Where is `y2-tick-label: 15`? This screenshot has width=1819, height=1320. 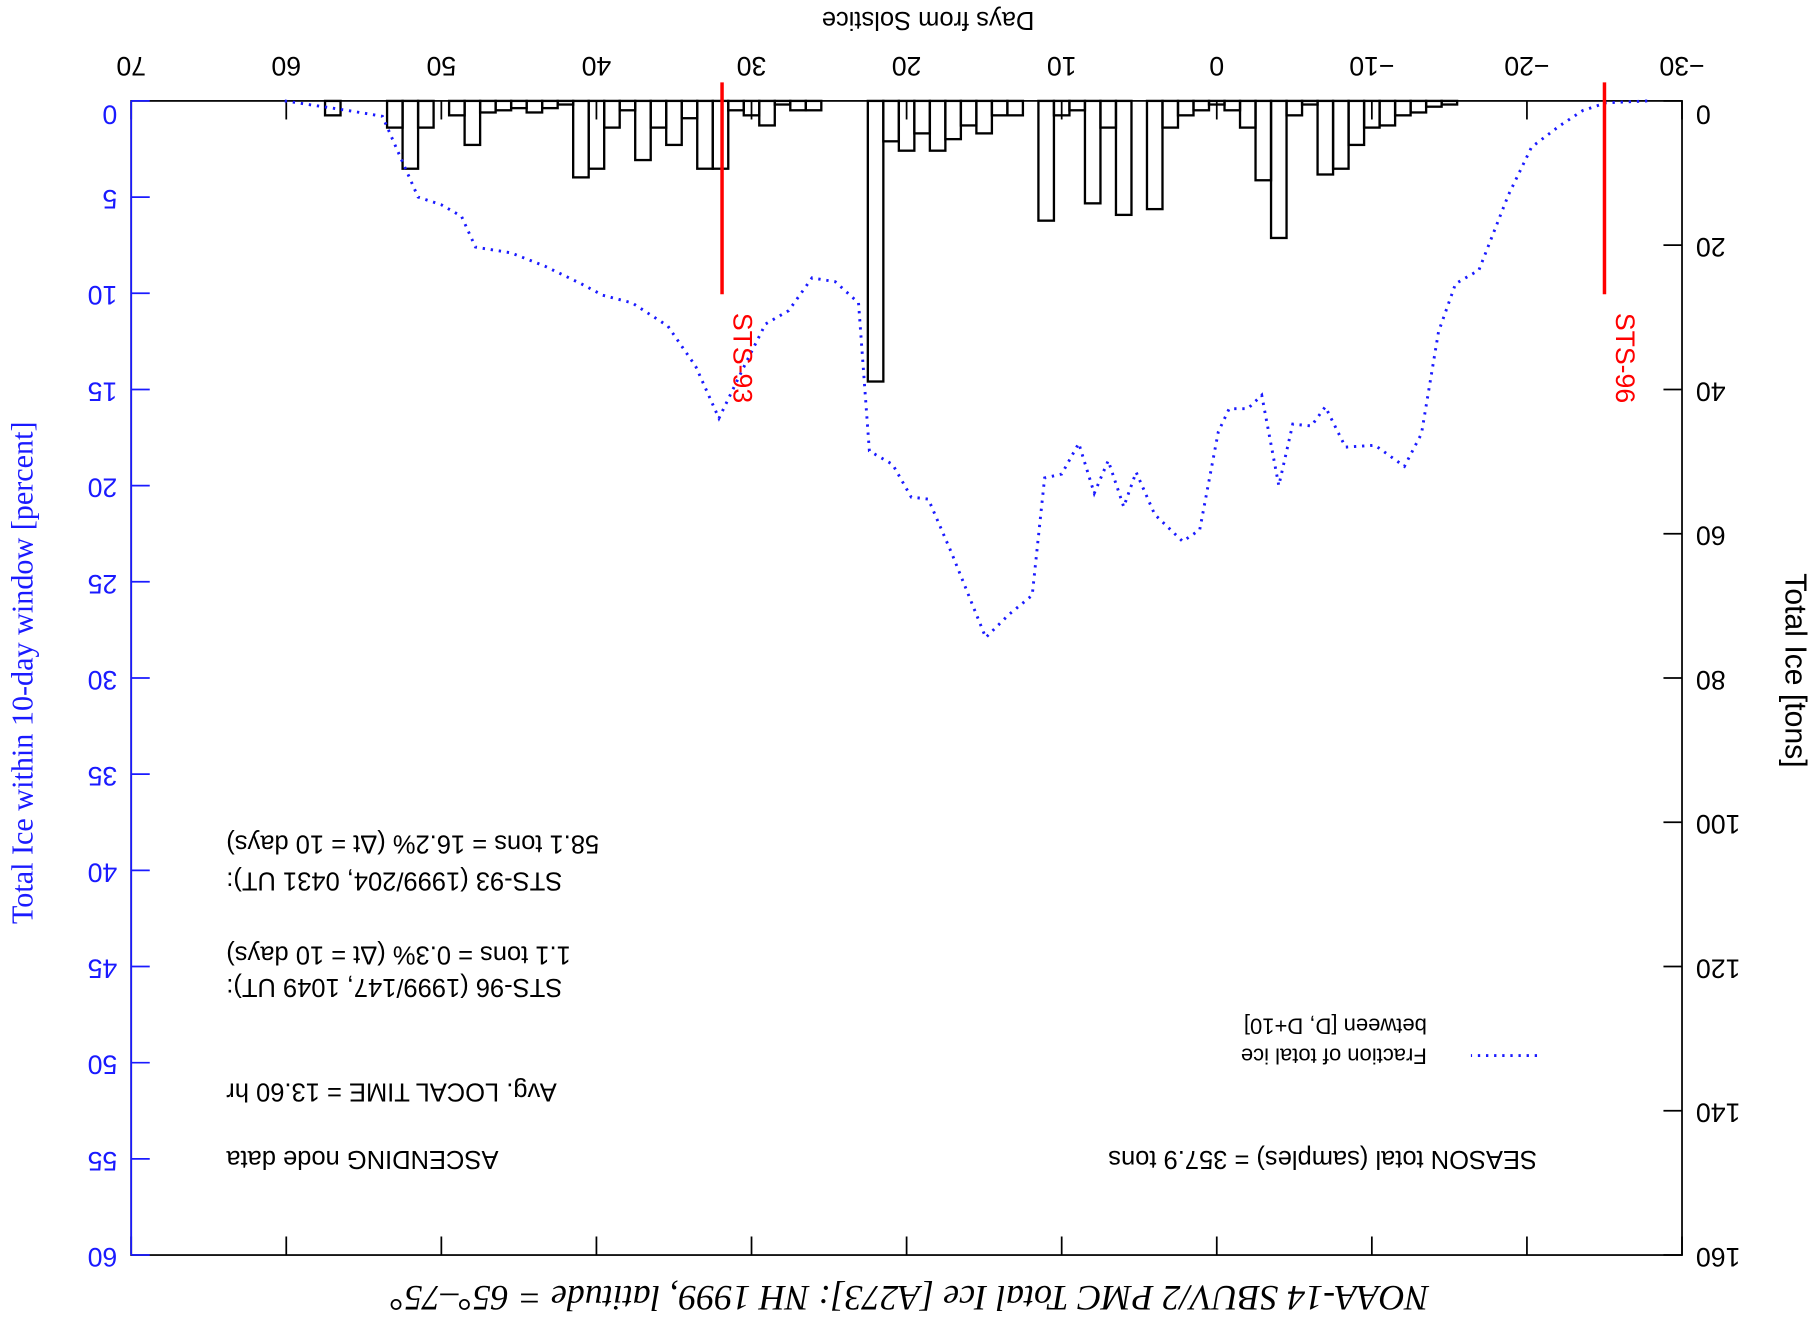
y2-tick-label: 15 is located at coordinates (103, 391).